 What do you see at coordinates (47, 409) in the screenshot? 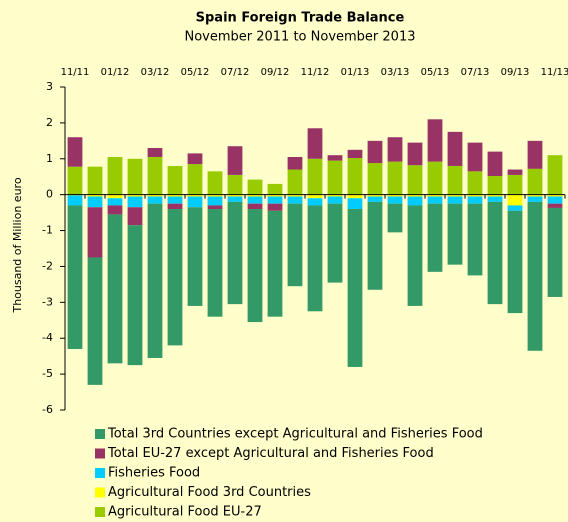
I see `y-tick-label: -6` at bounding box center [47, 409].